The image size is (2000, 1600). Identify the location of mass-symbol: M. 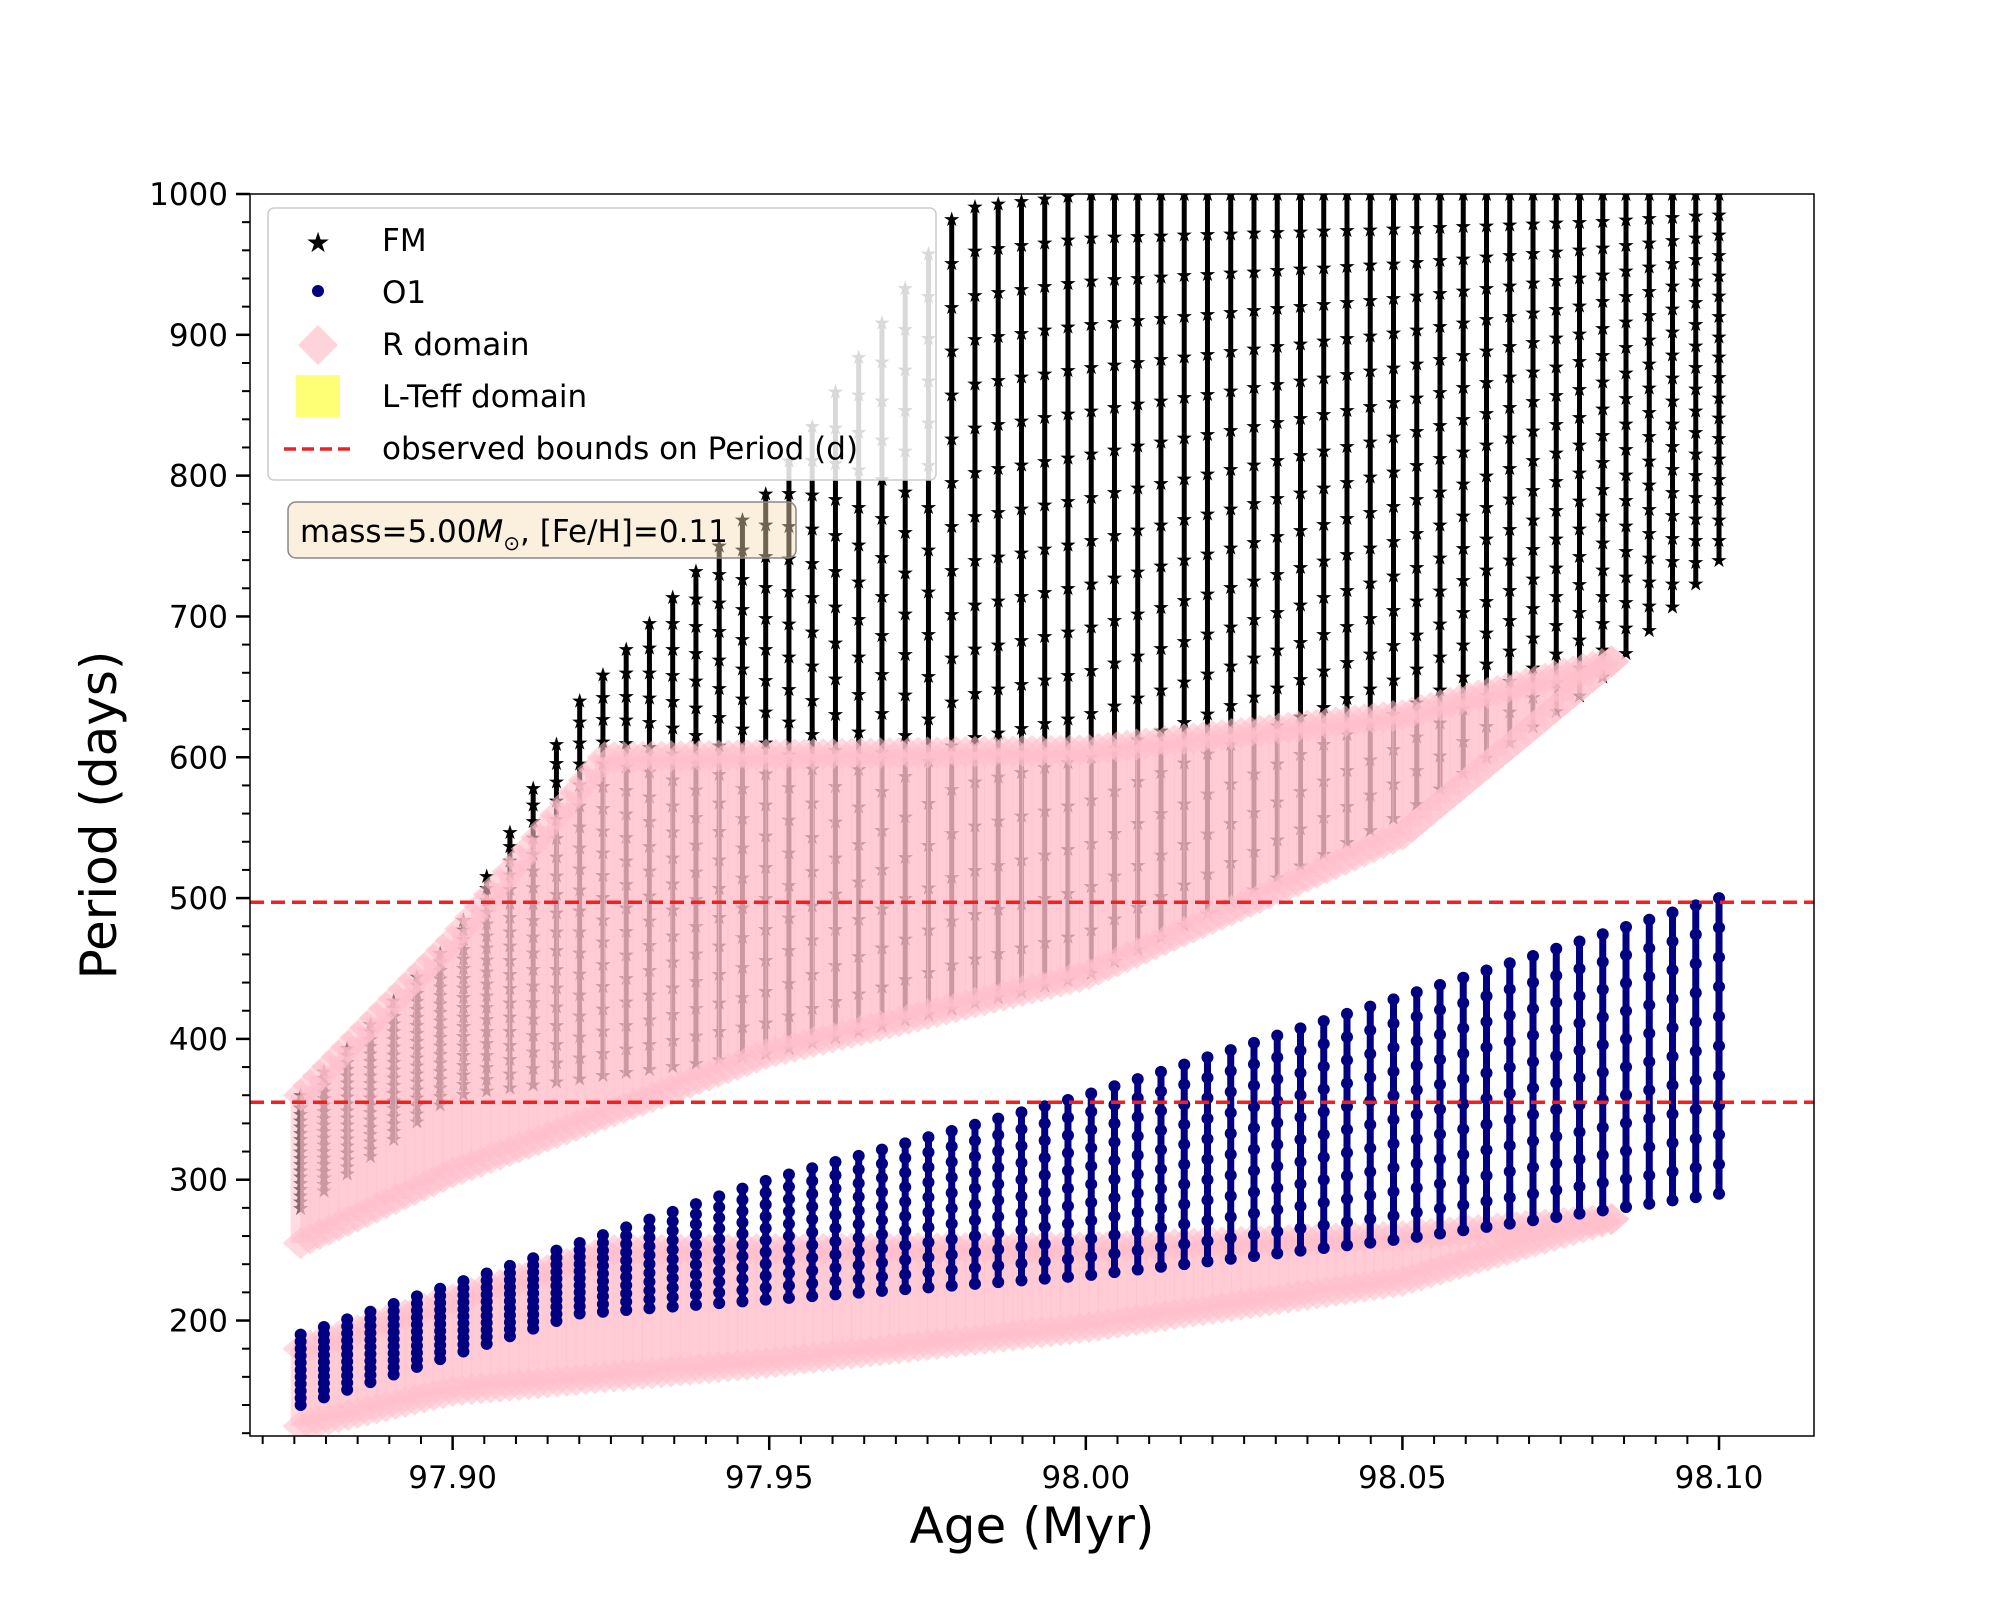
(490, 532).